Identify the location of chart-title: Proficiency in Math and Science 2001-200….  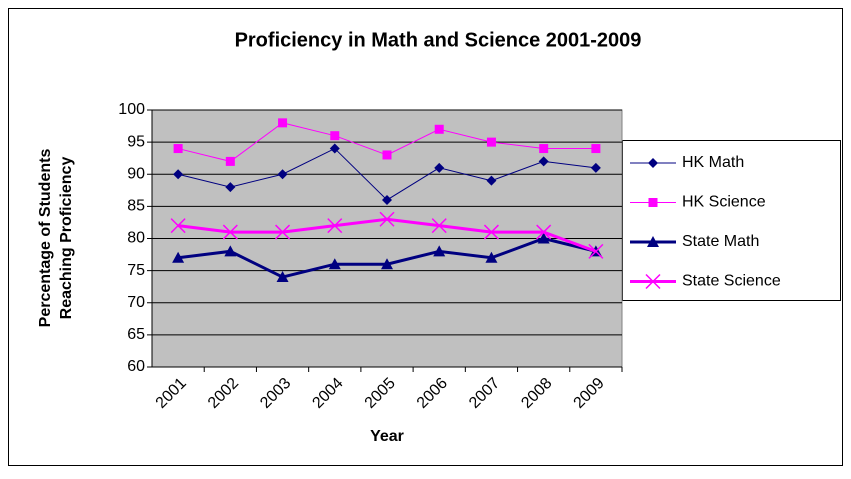
(438, 40).